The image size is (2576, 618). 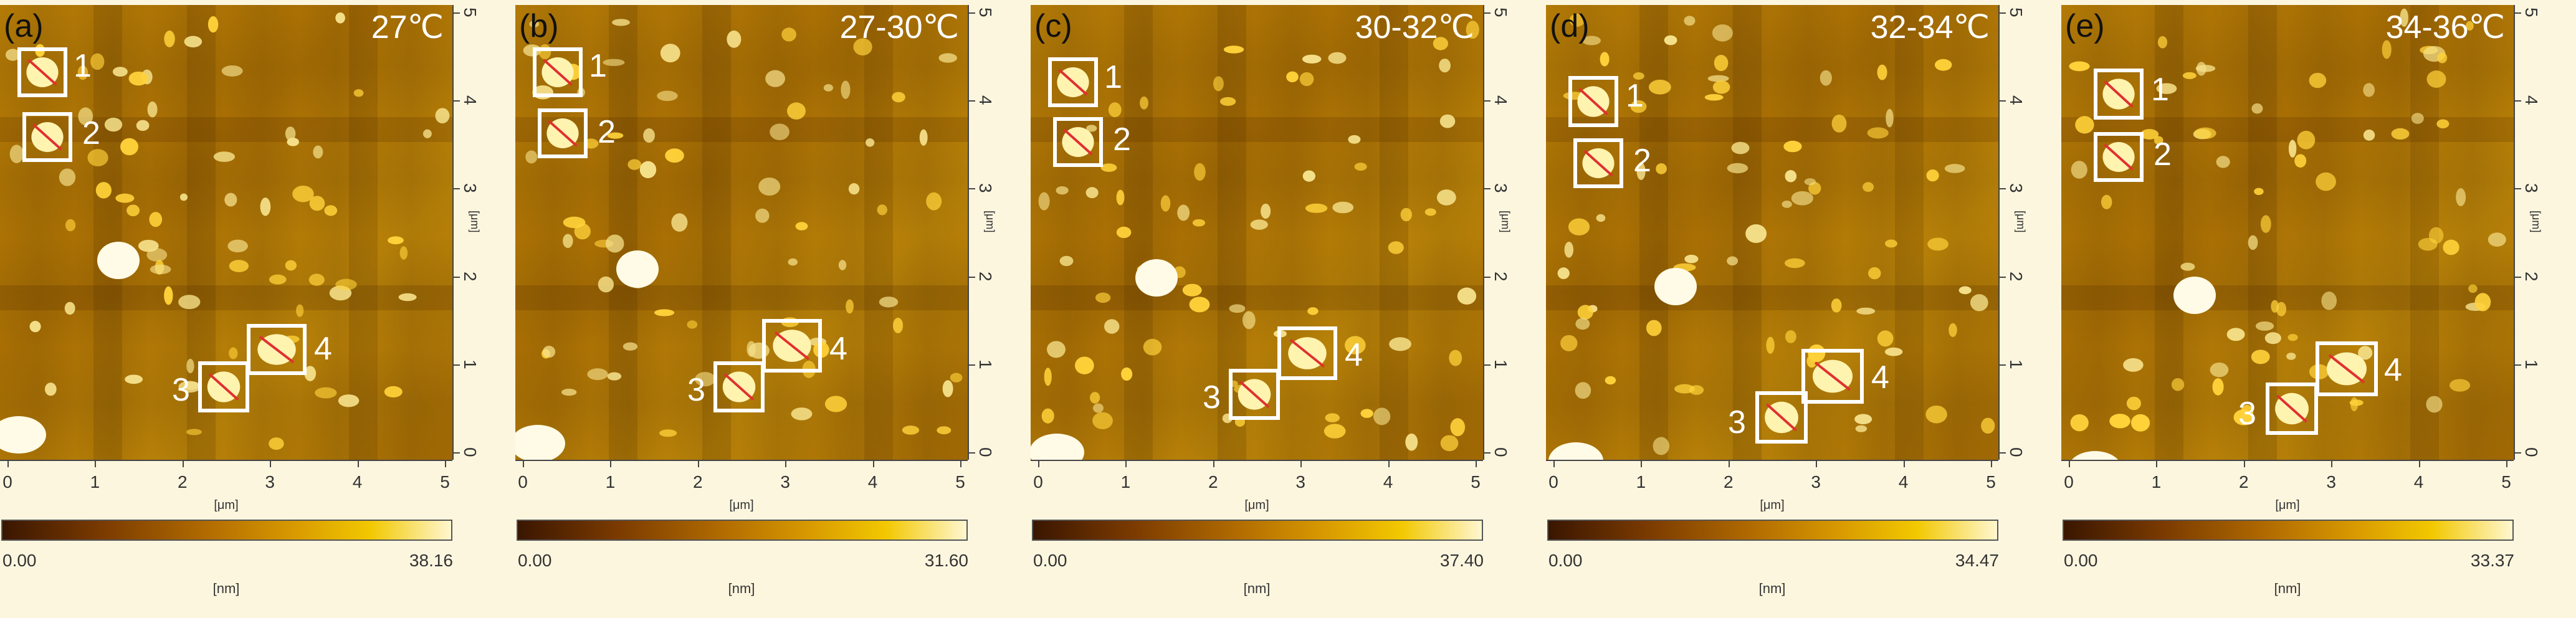 I want to click on color-bar-max: 31.60, so click(x=946, y=560).